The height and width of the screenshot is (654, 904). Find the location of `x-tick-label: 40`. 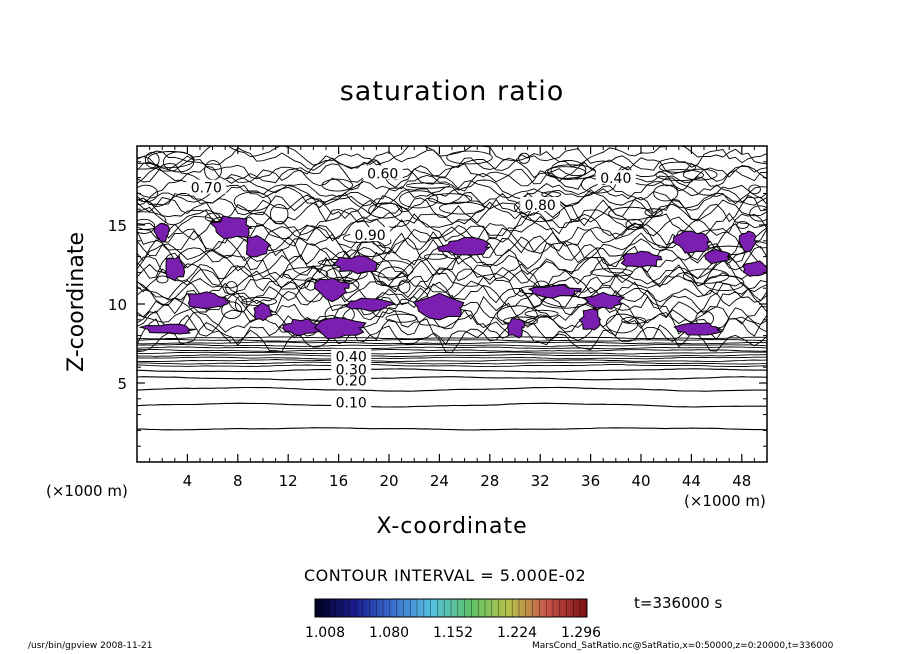

x-tick-label: 40 is located at coordinates (640, 481).